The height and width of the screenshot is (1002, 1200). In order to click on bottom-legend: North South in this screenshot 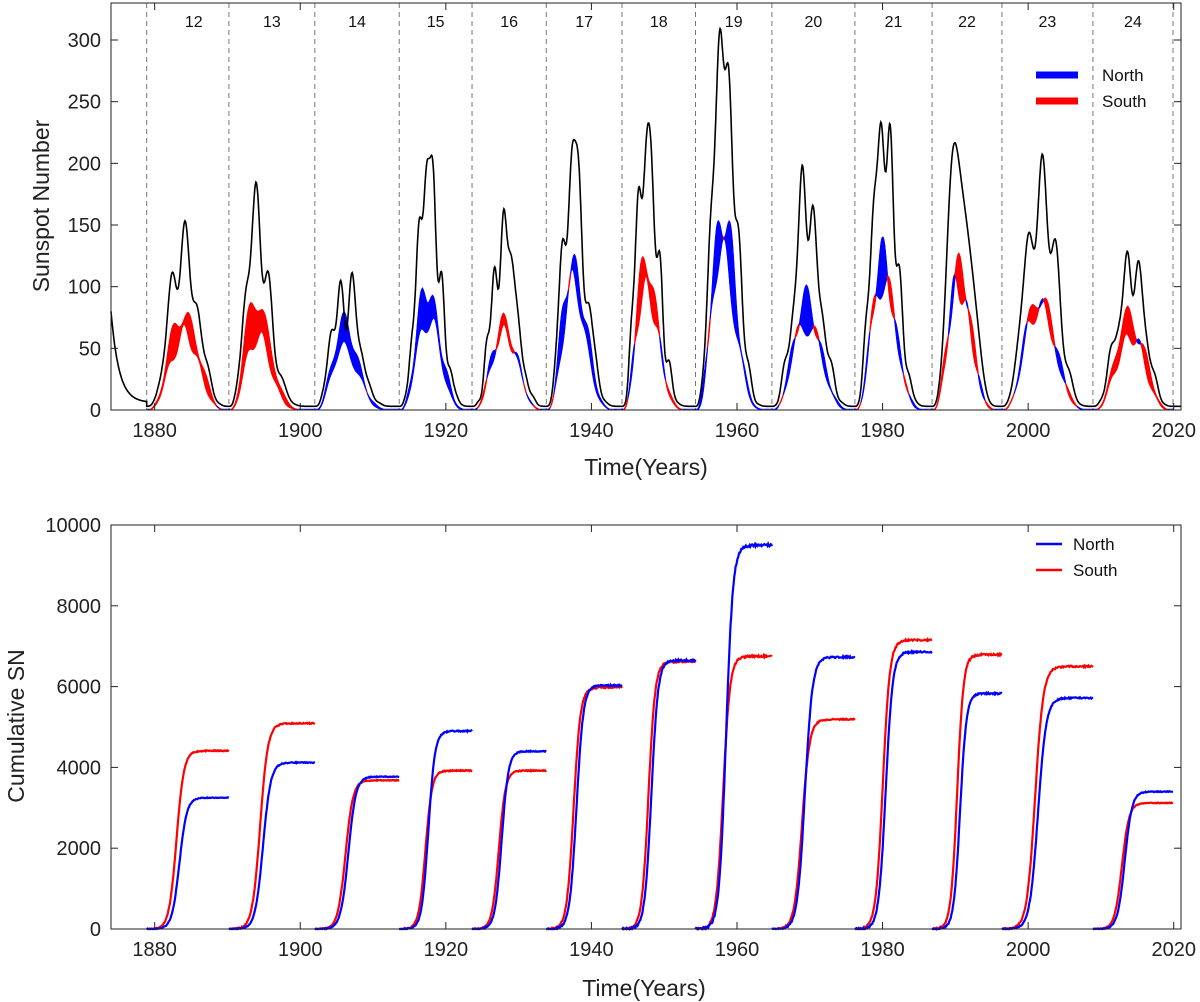, I will do `click(1076, 557)`.